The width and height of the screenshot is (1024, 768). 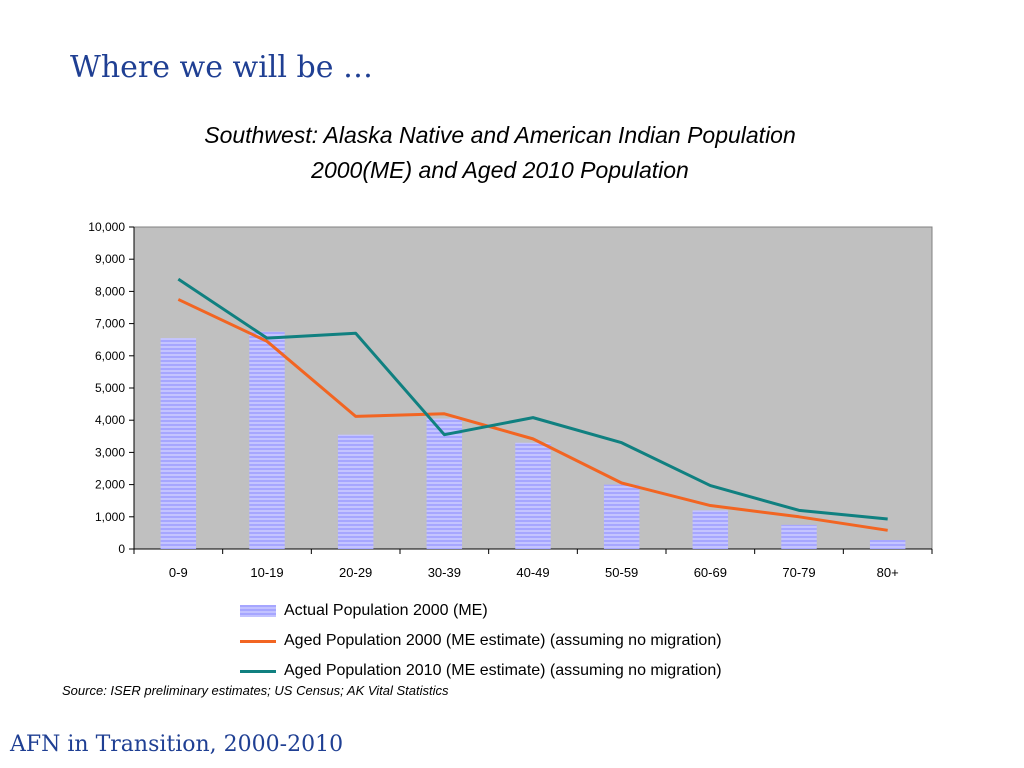 I want to click on x-tick-label: 60-69, so click(x=710, y=572).